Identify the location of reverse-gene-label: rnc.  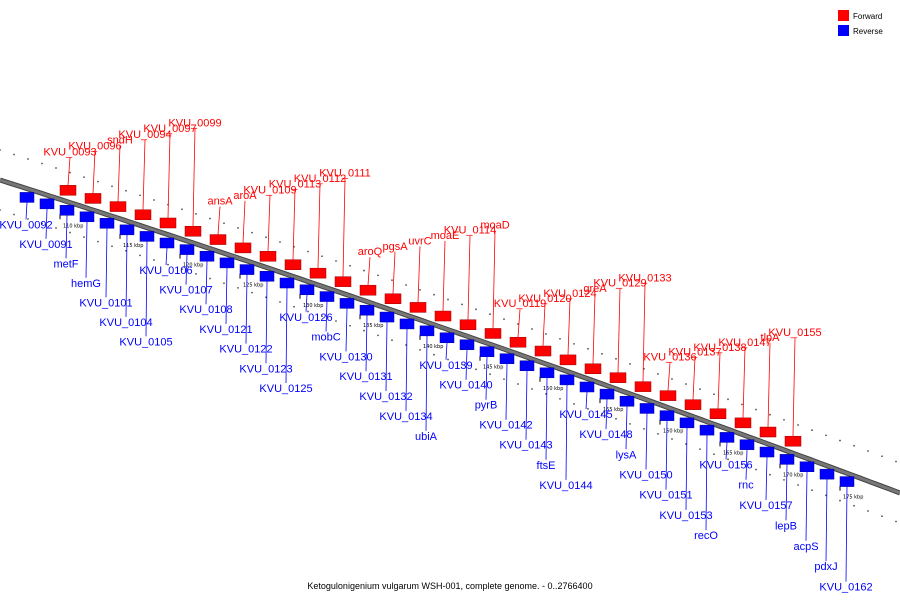
(746, 486).